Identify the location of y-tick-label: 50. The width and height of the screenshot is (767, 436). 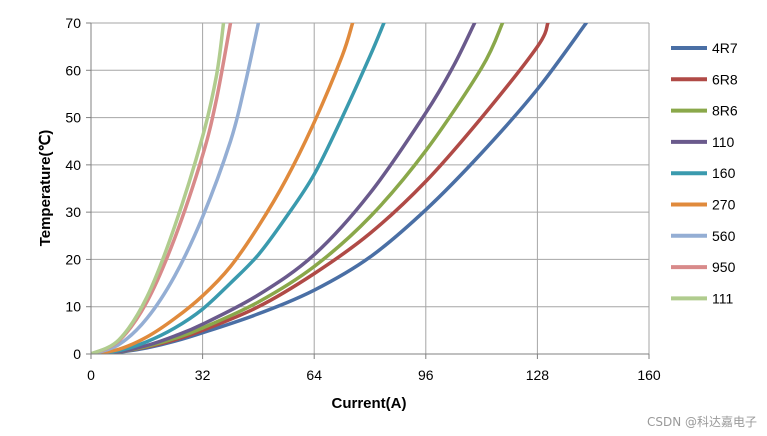
(73, 118).